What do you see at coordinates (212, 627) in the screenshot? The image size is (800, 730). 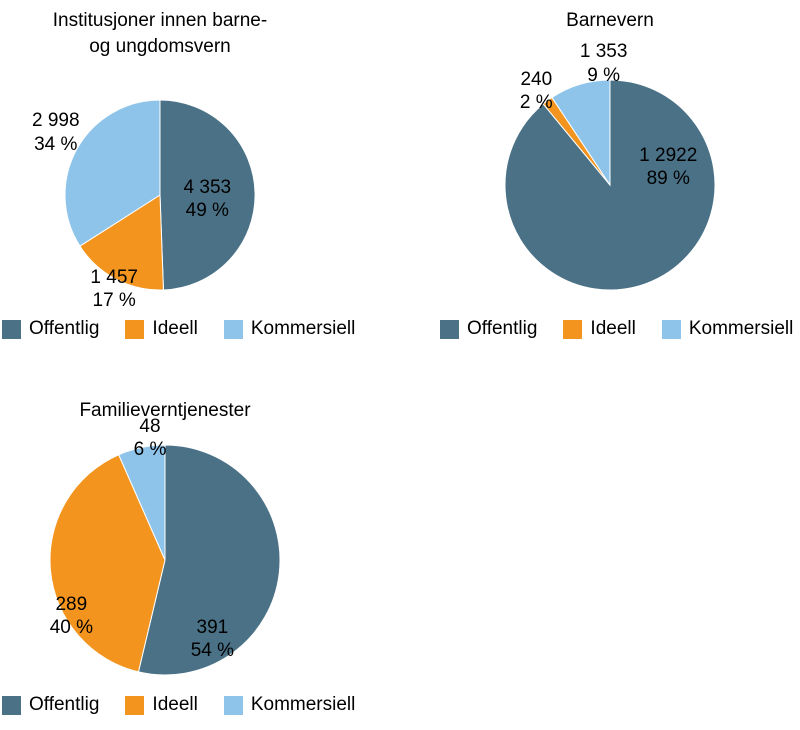 I see `slice-value: 391` at bounding box center [212, 627].